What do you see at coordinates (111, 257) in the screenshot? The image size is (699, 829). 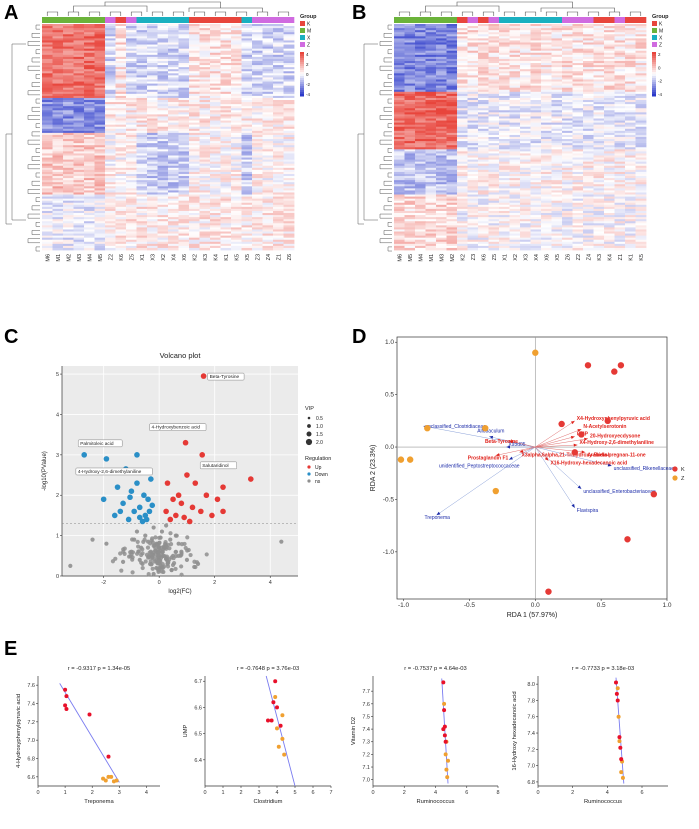 I see `heatmap-a-col-label: Z2` at bounding box center [111, 257].